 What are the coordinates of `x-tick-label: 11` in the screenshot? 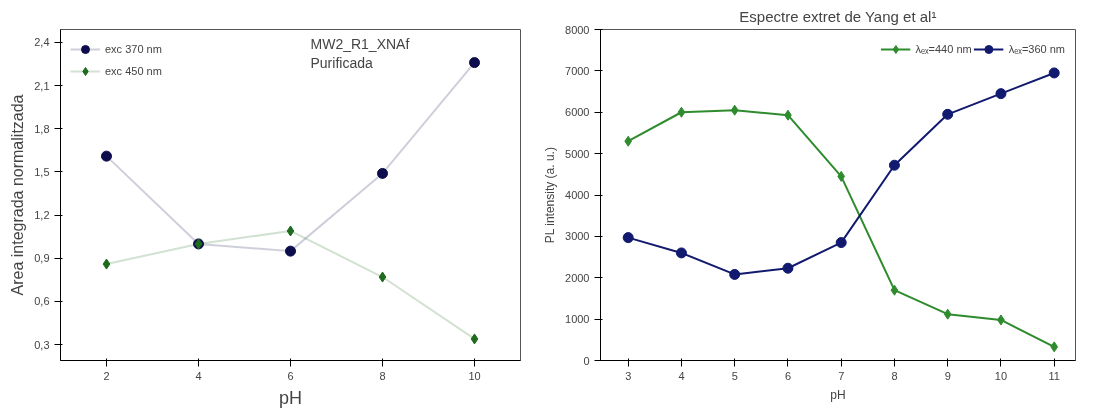 It's located at (1054, 375).